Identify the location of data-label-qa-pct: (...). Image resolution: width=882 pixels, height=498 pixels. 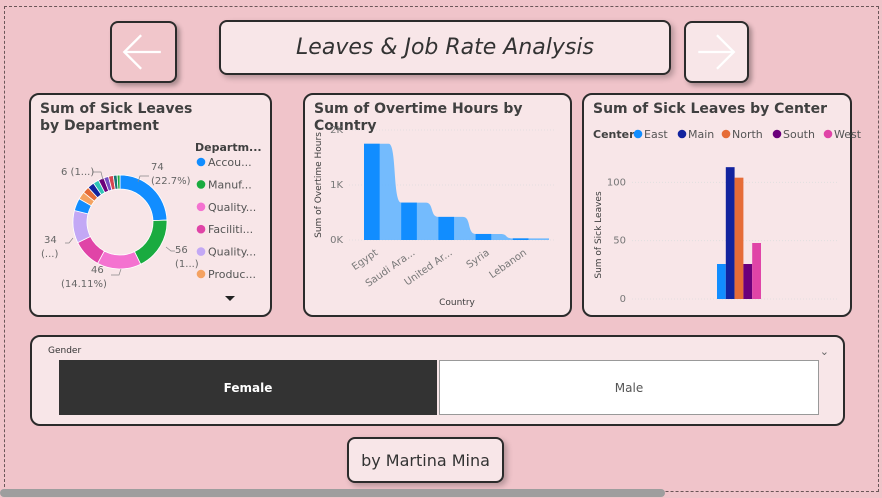
(49, 254).